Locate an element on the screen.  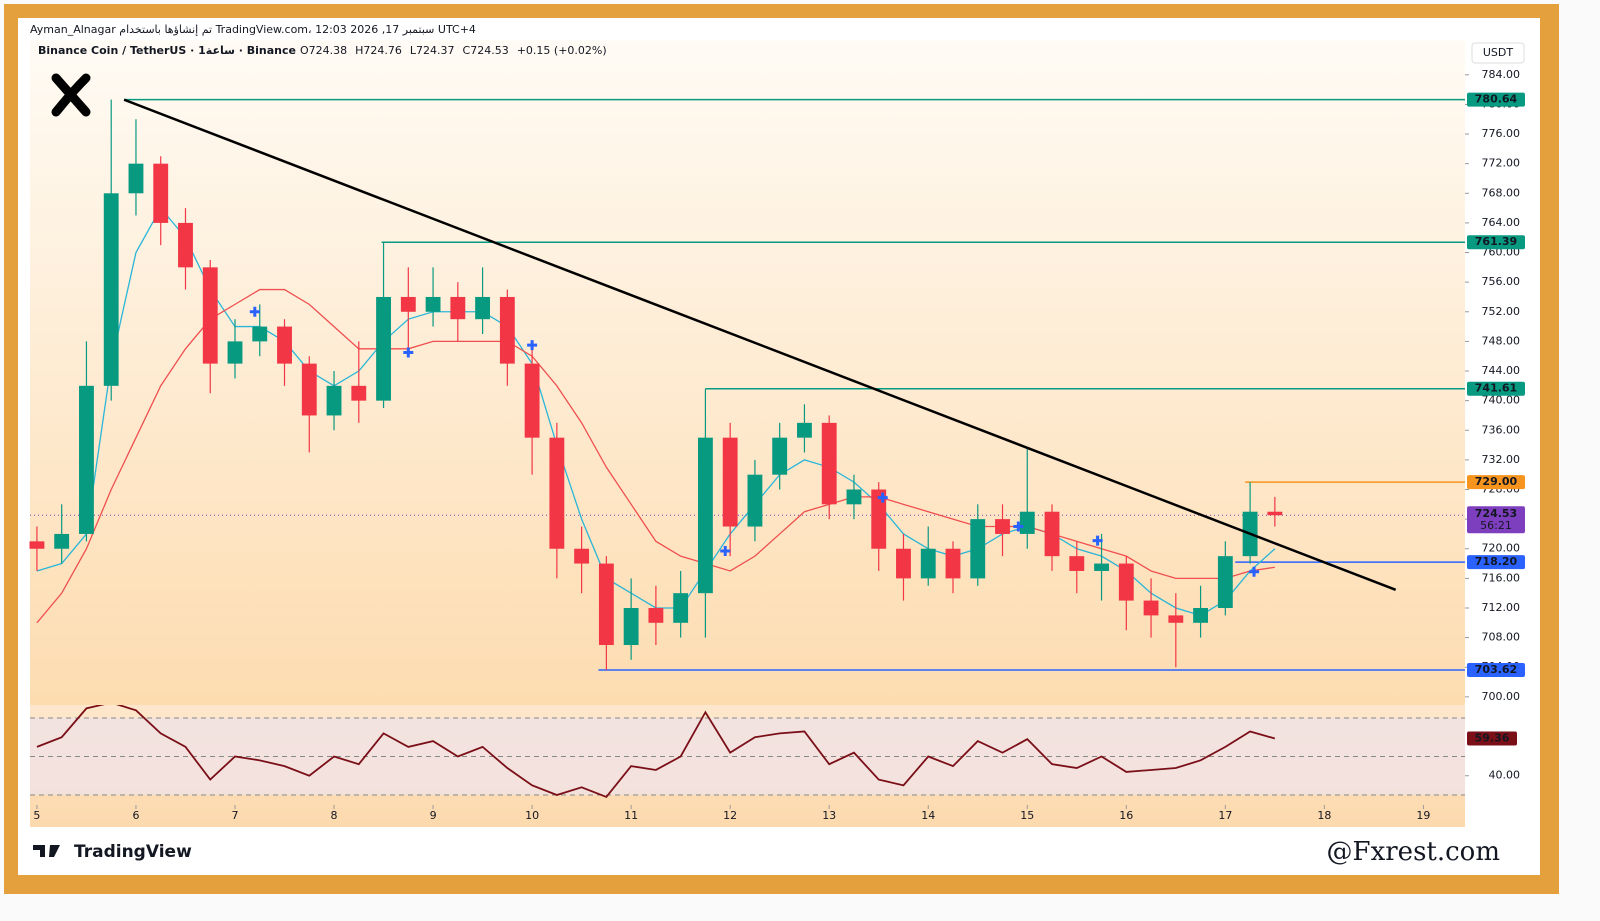
level-label: 703.62 is located at coordinates (1496, 669).